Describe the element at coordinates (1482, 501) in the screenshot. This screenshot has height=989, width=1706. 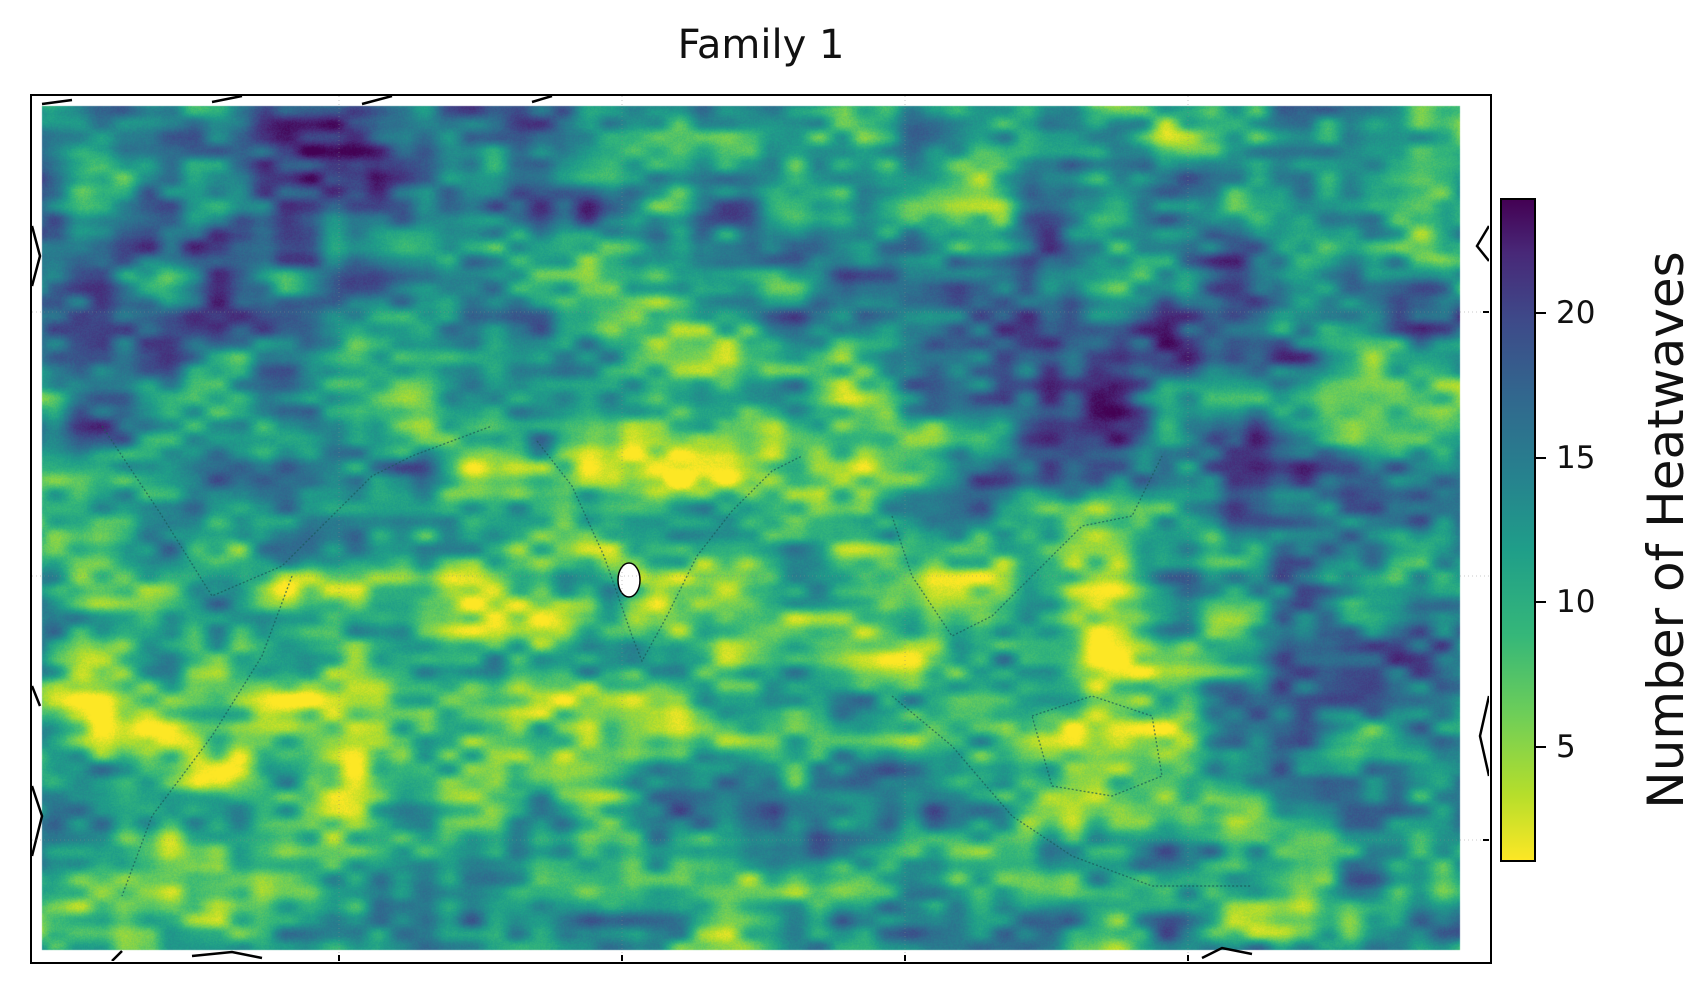
I see `coastline-edge-right` at that location.